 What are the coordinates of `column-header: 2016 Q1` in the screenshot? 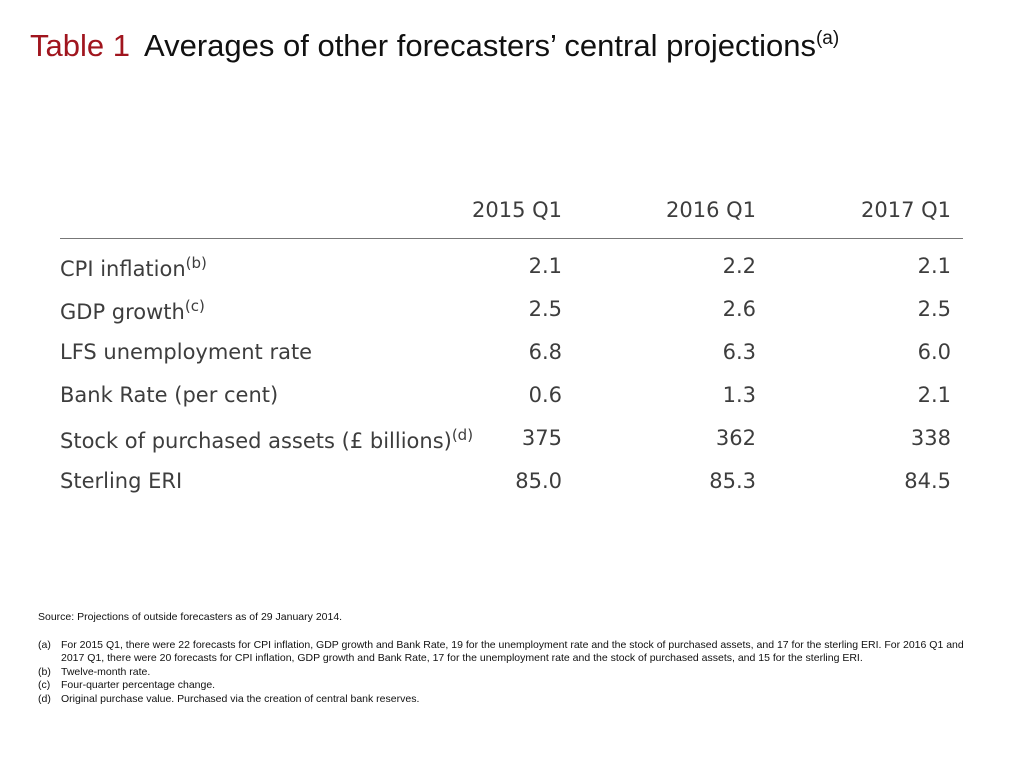 It's located at (710, 210).